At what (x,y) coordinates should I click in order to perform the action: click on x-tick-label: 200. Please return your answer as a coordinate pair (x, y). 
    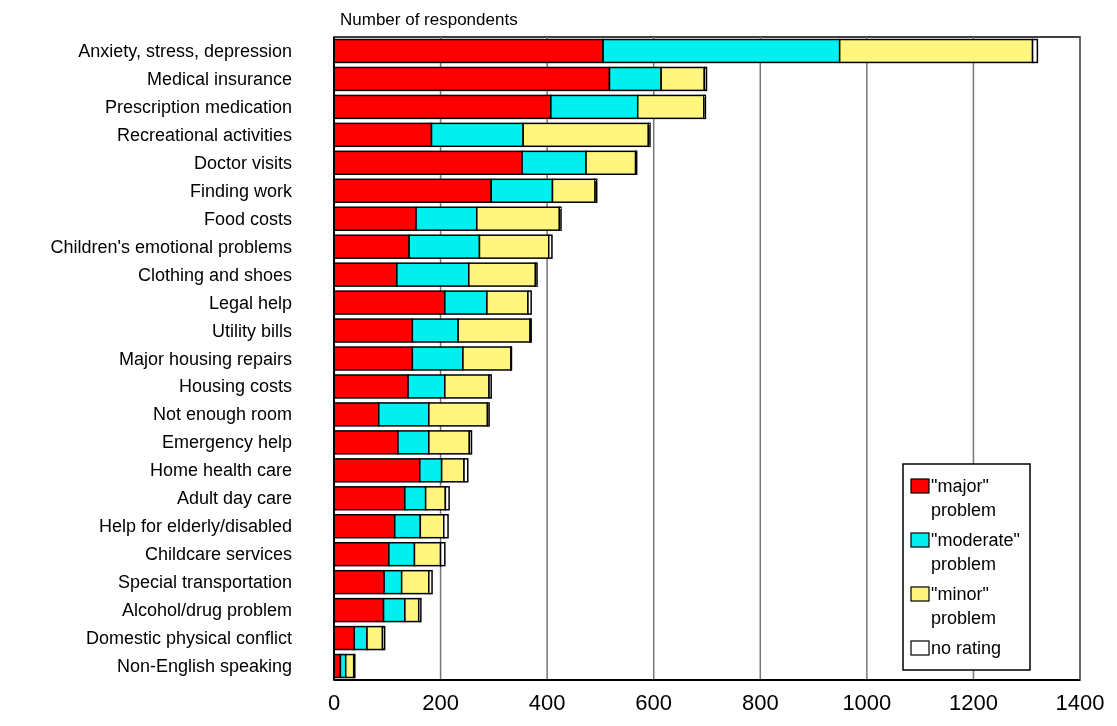
    Looking at the image, I should click on (440, 702).